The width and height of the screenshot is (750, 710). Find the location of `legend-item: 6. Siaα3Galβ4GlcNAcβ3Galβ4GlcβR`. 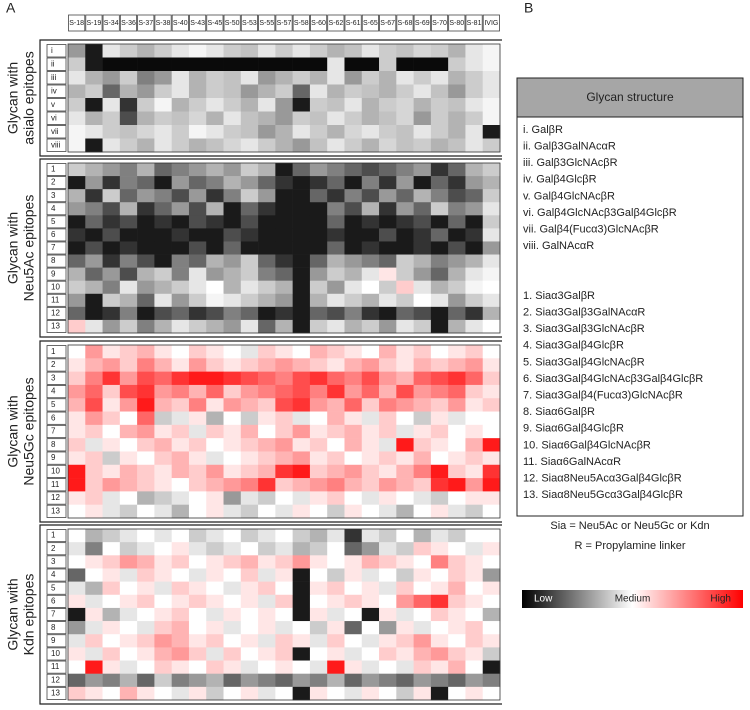

legend-item: 6. Siaα3Galβ4GlcNAcβ3Galβ4GlcβR is located at coordinates (613, 379).